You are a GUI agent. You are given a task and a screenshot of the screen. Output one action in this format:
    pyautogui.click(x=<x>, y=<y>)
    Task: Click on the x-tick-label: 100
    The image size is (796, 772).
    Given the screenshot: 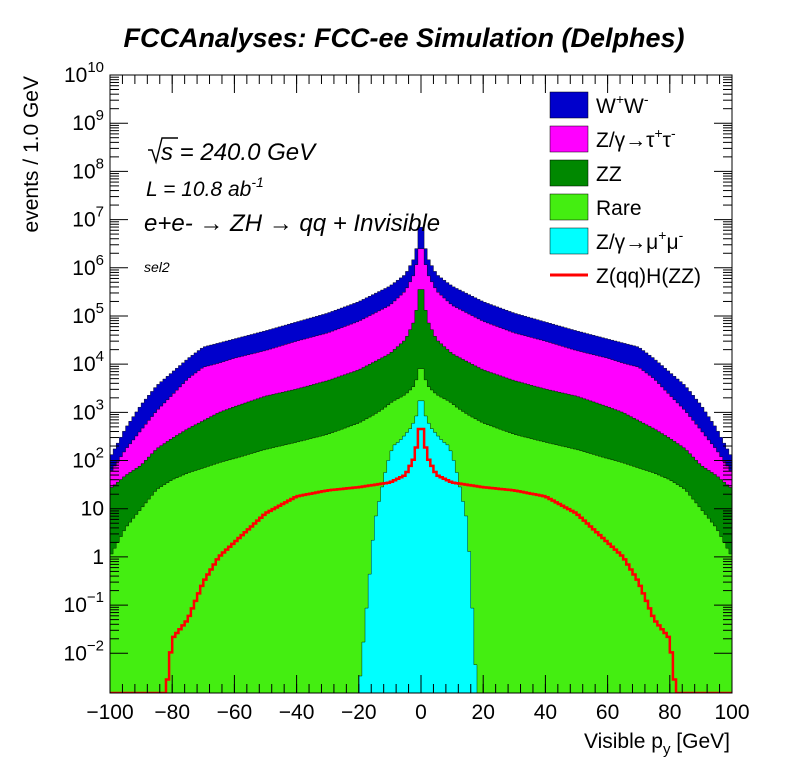 What is the action you would take?
    pyautogui.click(x=731, y=712)
    